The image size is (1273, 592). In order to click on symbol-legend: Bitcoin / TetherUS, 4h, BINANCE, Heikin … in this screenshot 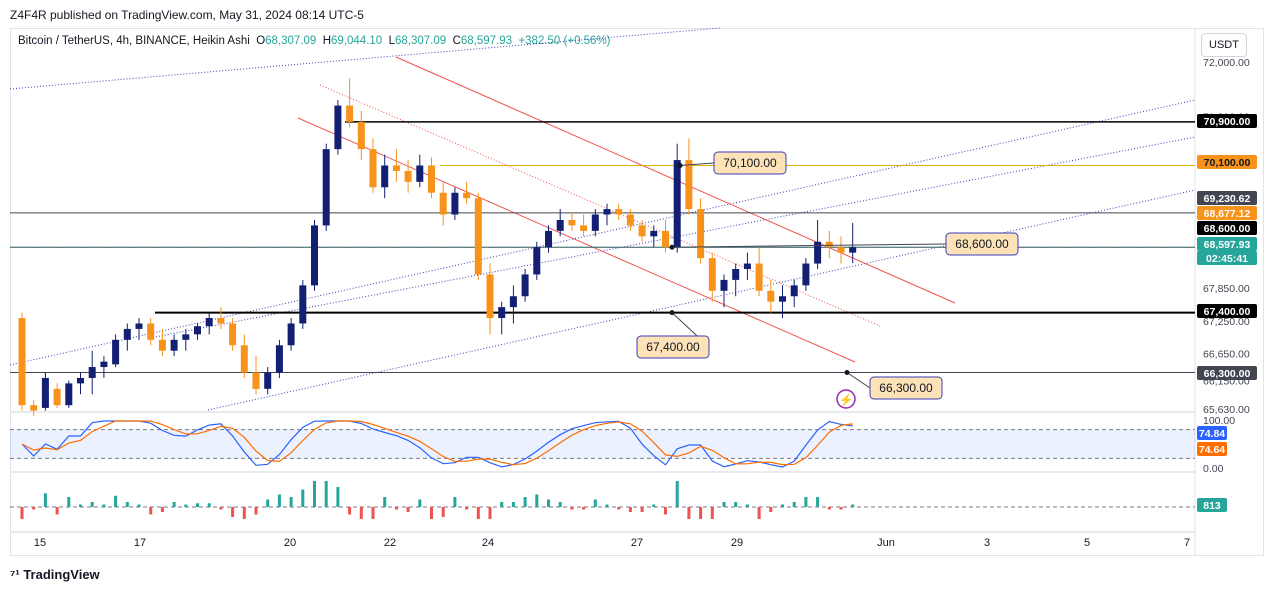, I will do `click(314, 41)`.